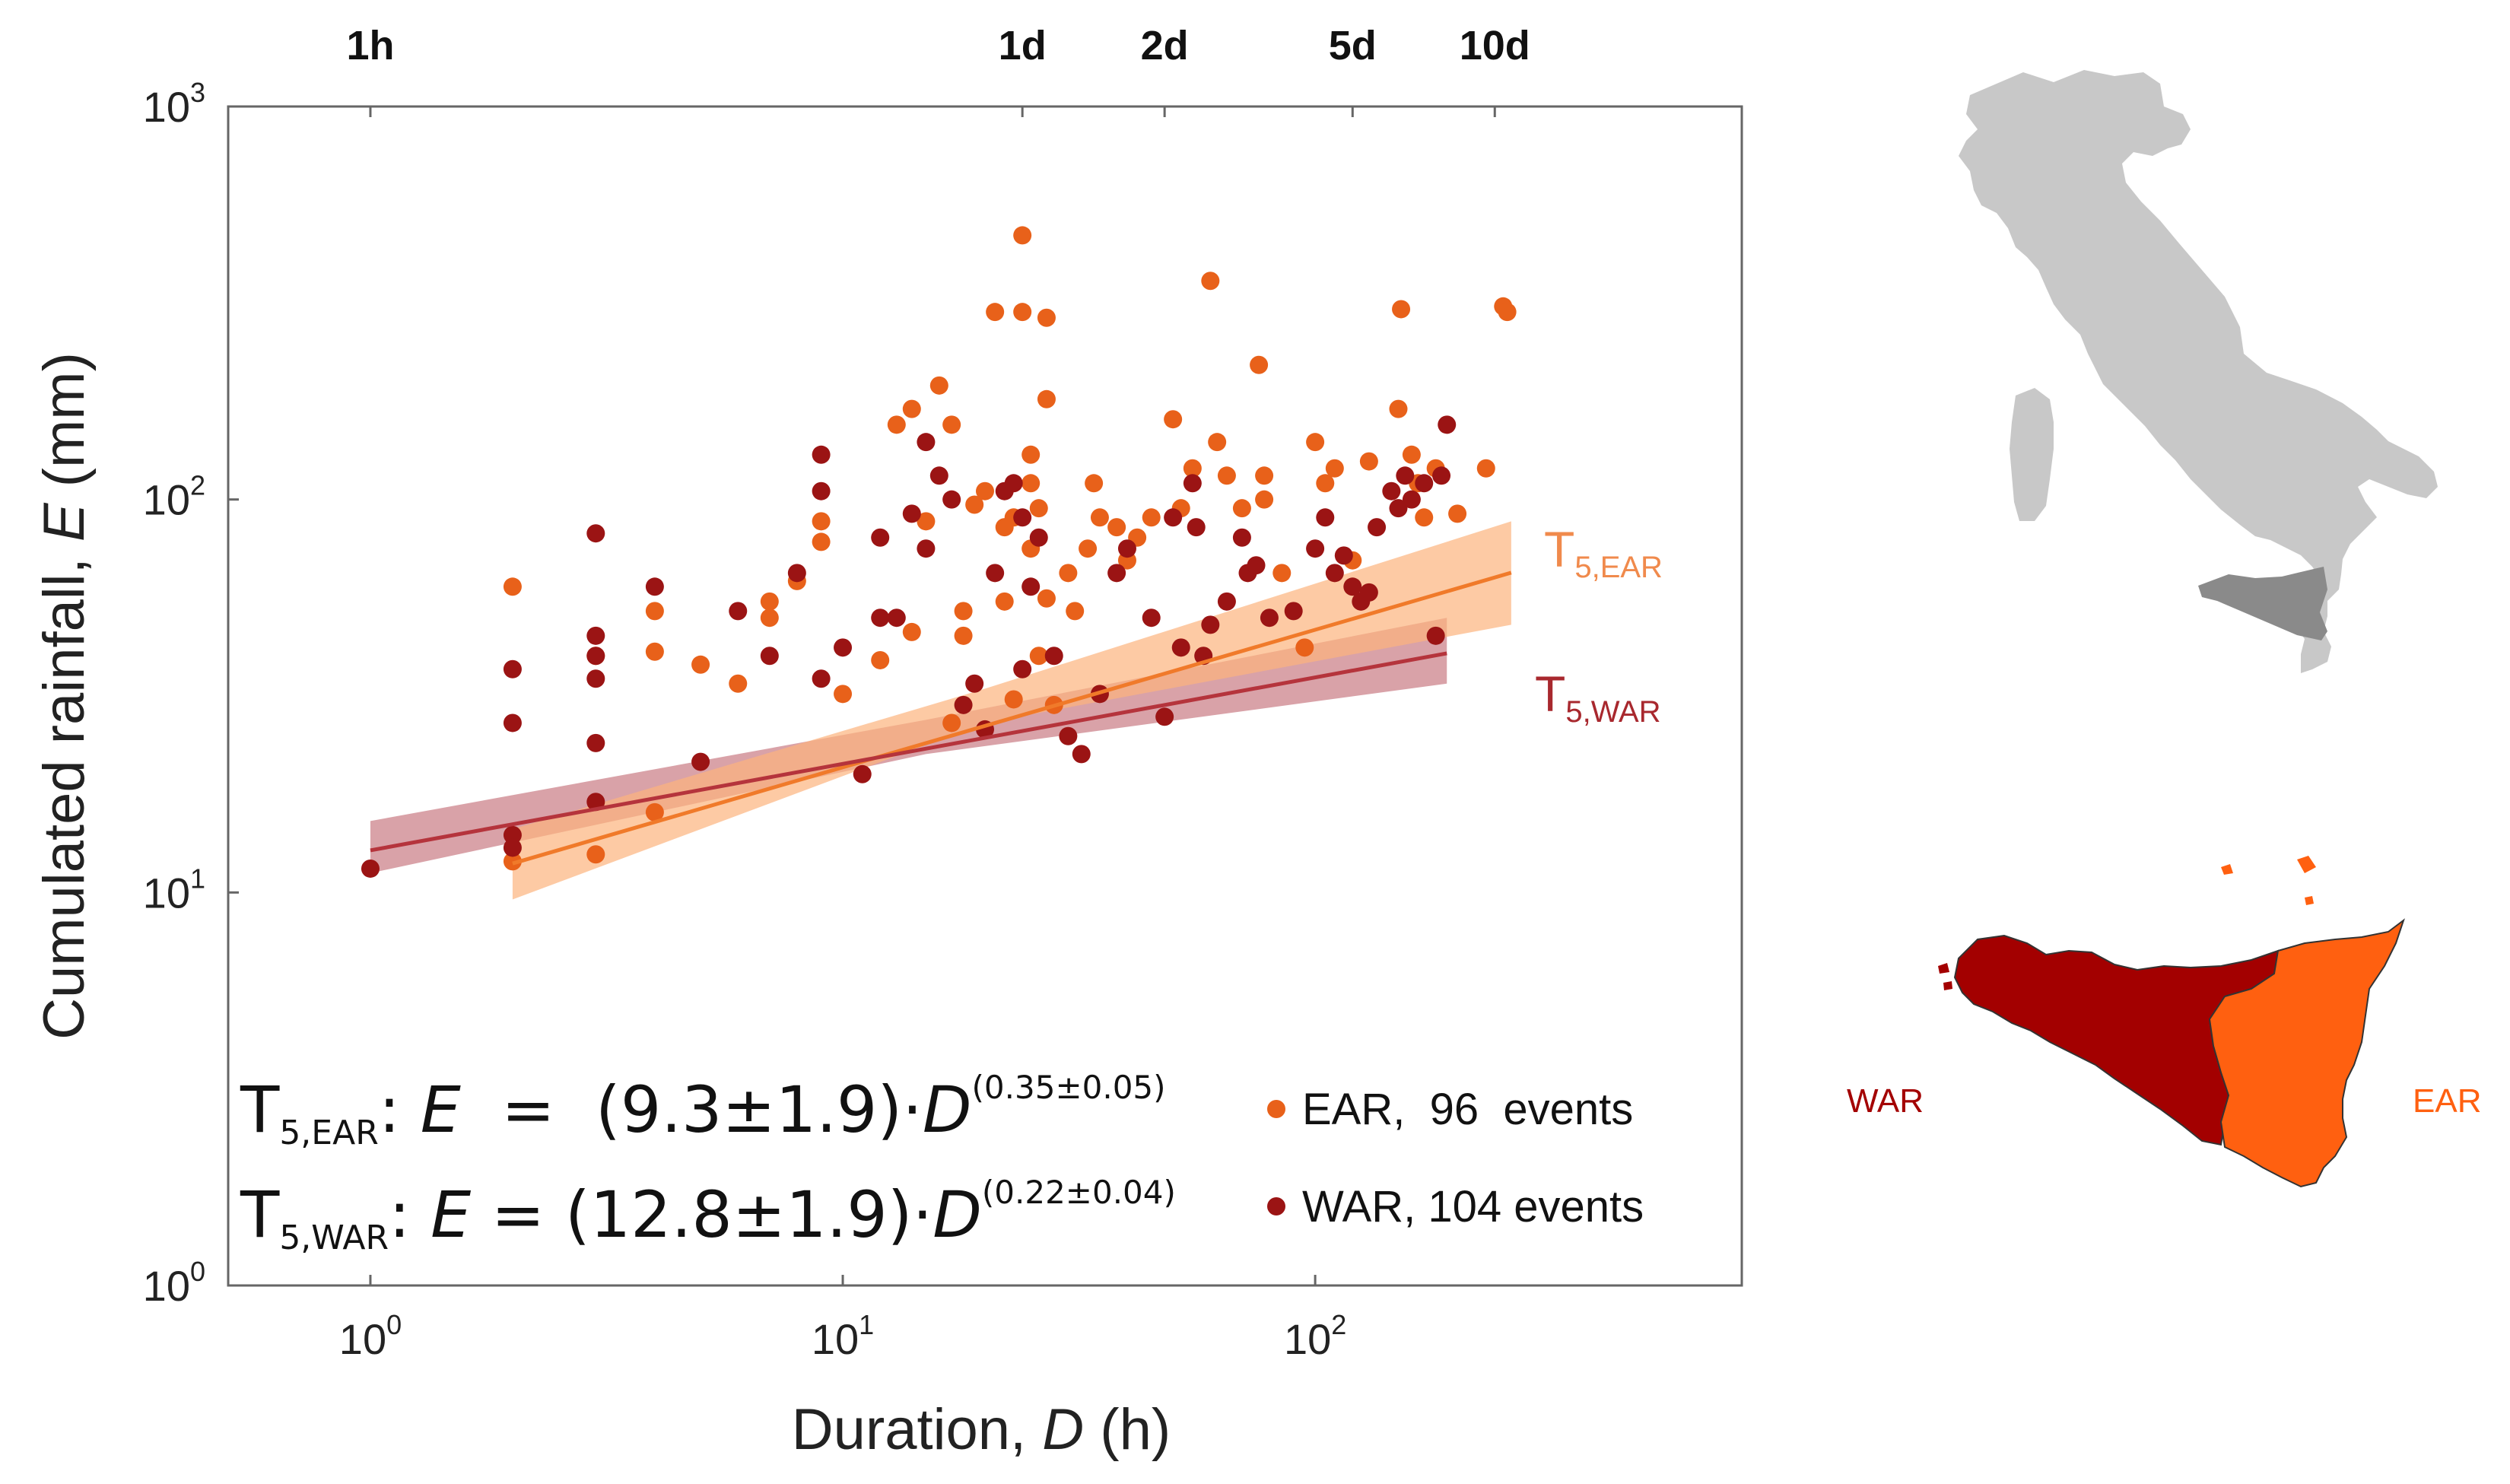 The width and height of the screenshot is (2510, 1484). What do you see at coordinates (2164, 1022) in the screenshot?
I see `sicily-map: WAR EAR` at bounding box center [2164, 1022].